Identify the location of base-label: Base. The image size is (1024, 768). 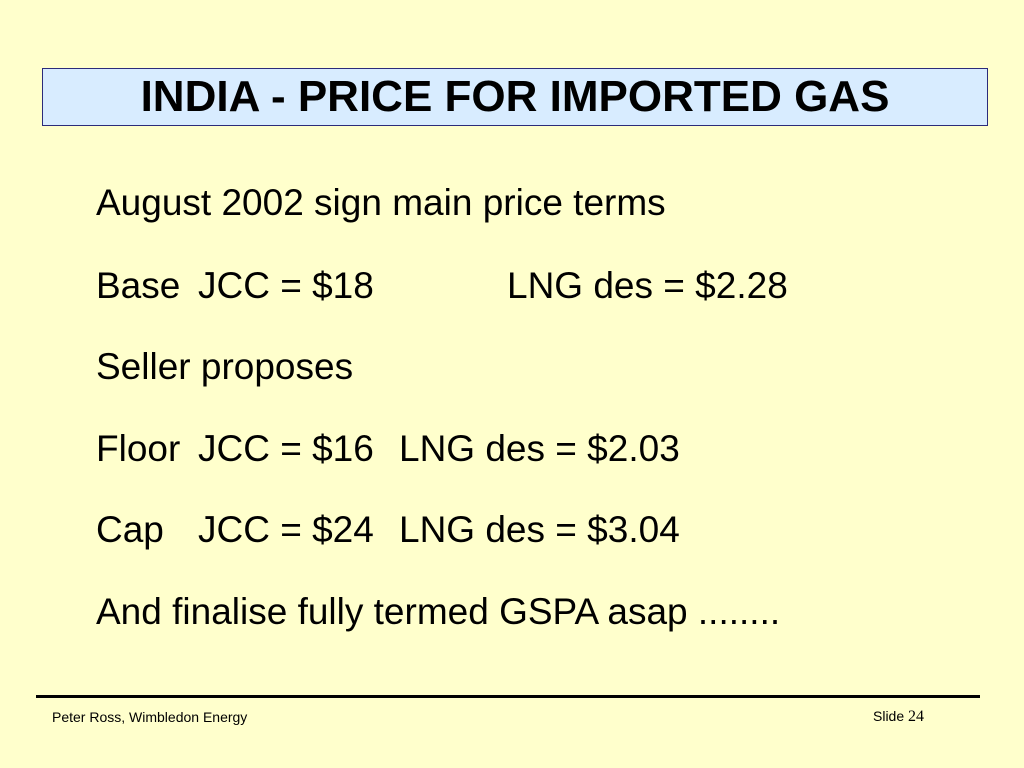
(138, 285).